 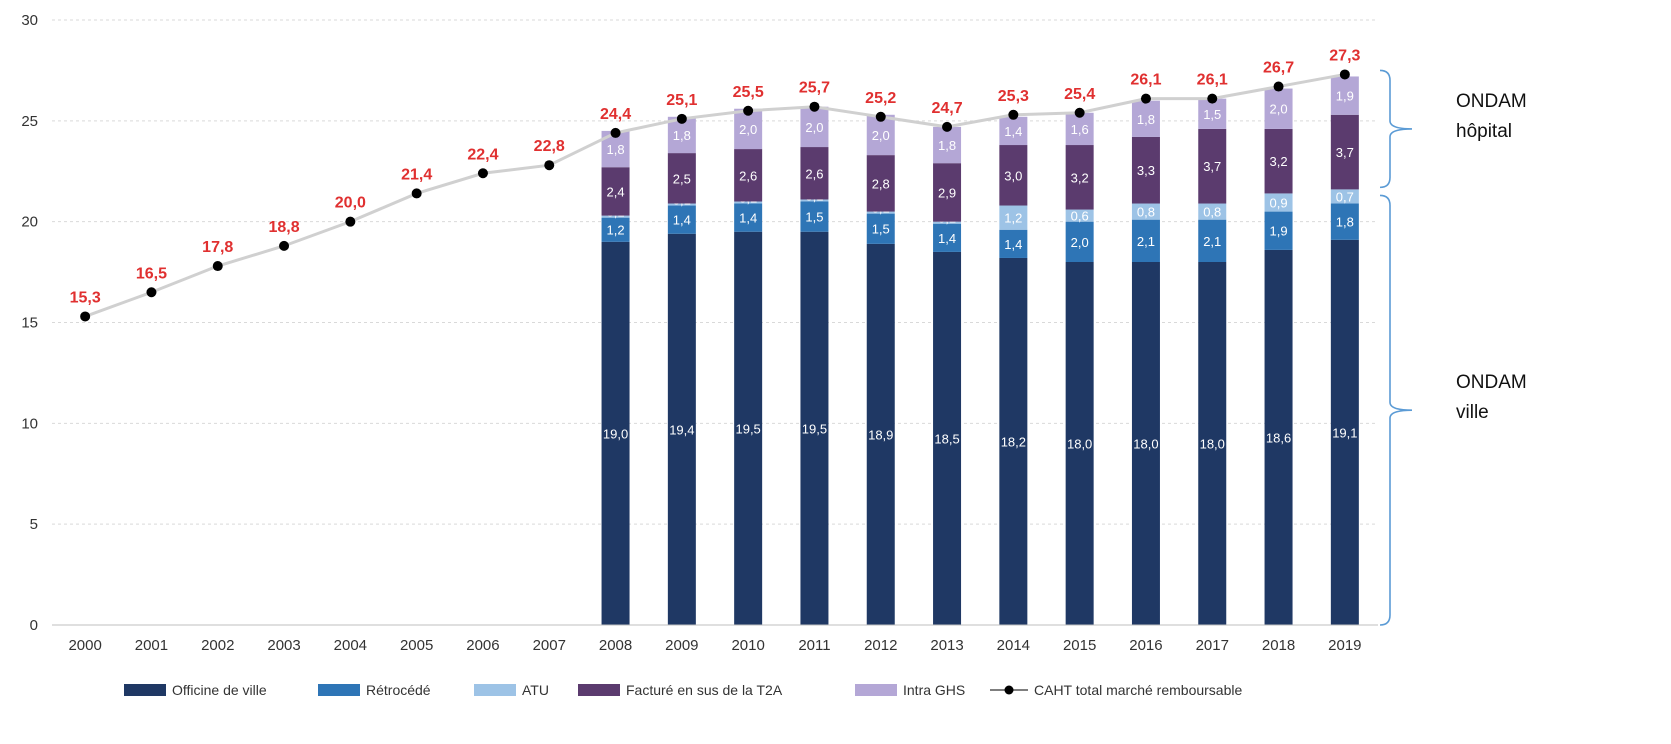 I want to click on bar-value-label: 1,2, so click(x=616, y=230).